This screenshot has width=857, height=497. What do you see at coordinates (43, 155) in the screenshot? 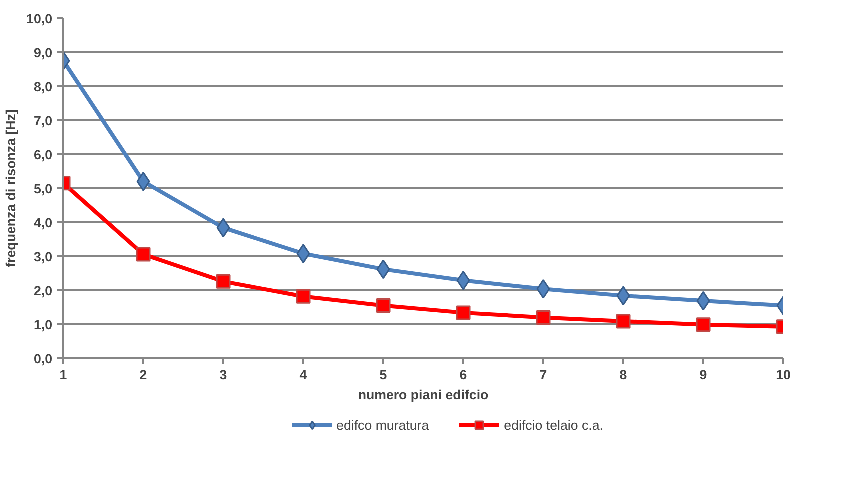
I see `y-tick-label: 6,0` at bounding box center [43, 155].